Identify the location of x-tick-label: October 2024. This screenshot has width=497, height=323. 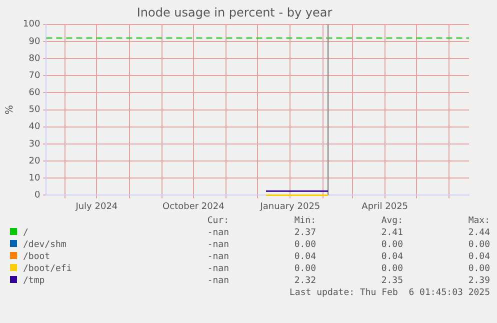
(193, 207).